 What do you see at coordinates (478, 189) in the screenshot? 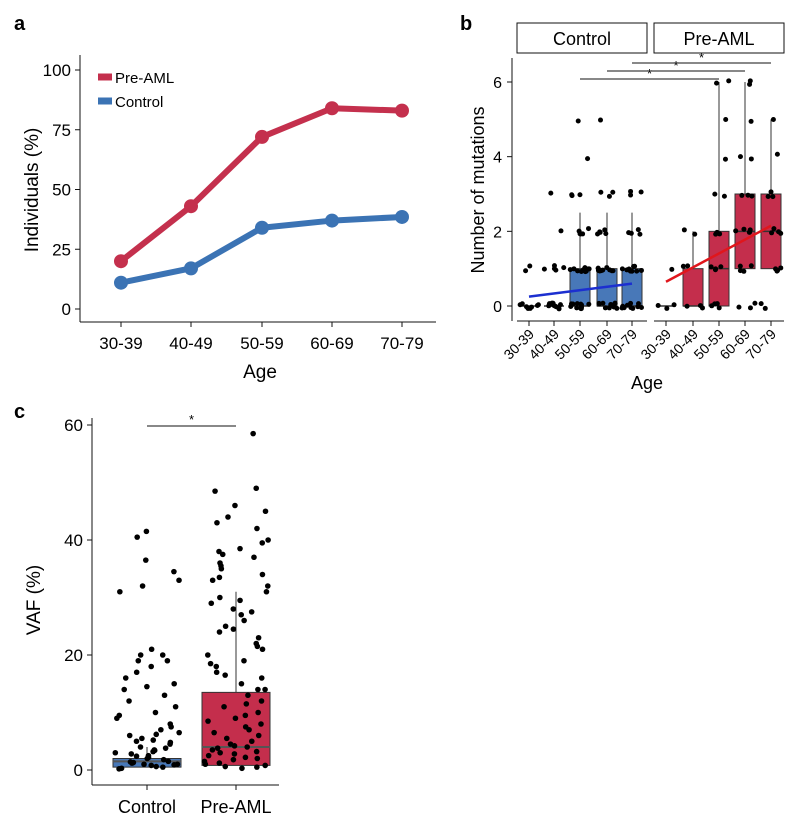
I see `y-axis-title: Number of mutations` at bounding box center [478, 189].